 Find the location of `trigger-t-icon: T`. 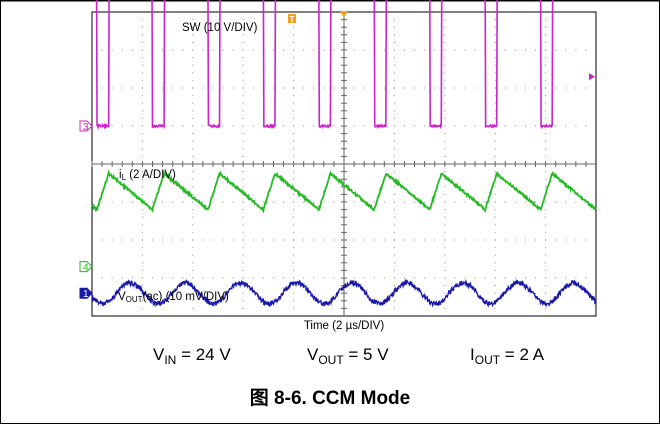

trigger-t-icon: T is located at coordinates (292, 19).